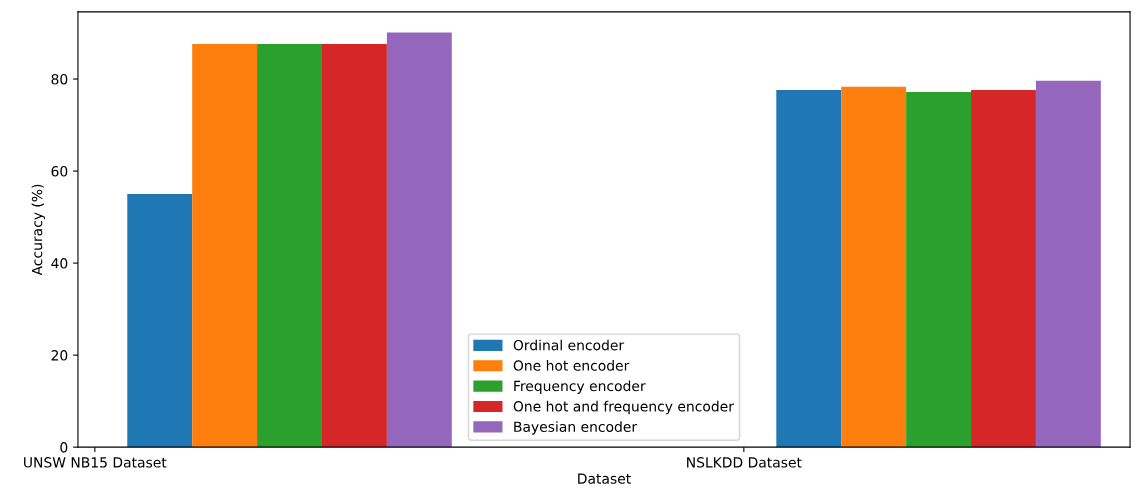 This screenshot has height=493, width=1138. I want to click on x-tick-label: NSLKDD Dataset, so click(744, 462).